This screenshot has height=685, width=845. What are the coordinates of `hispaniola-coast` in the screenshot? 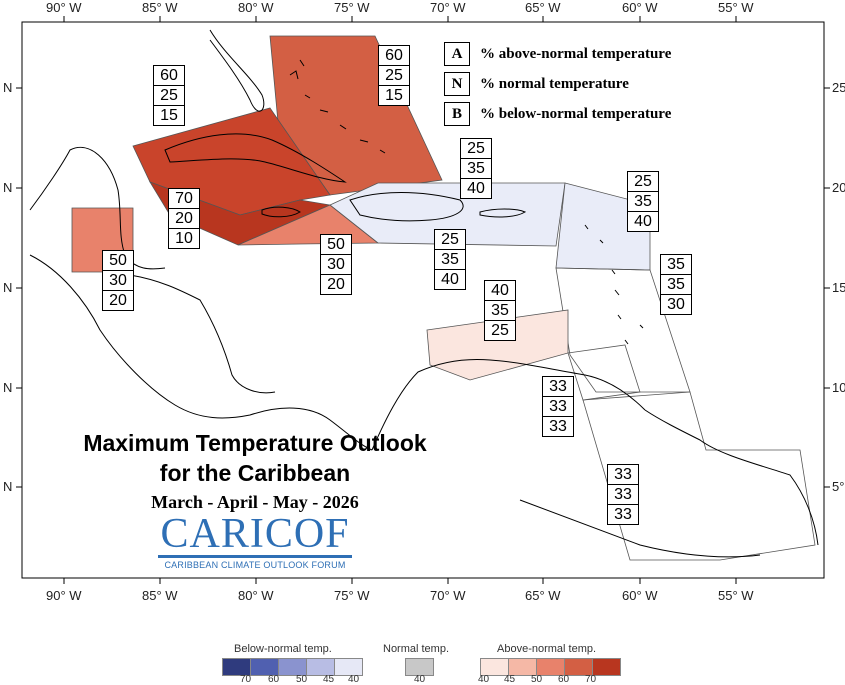 It's located at (406, 207).